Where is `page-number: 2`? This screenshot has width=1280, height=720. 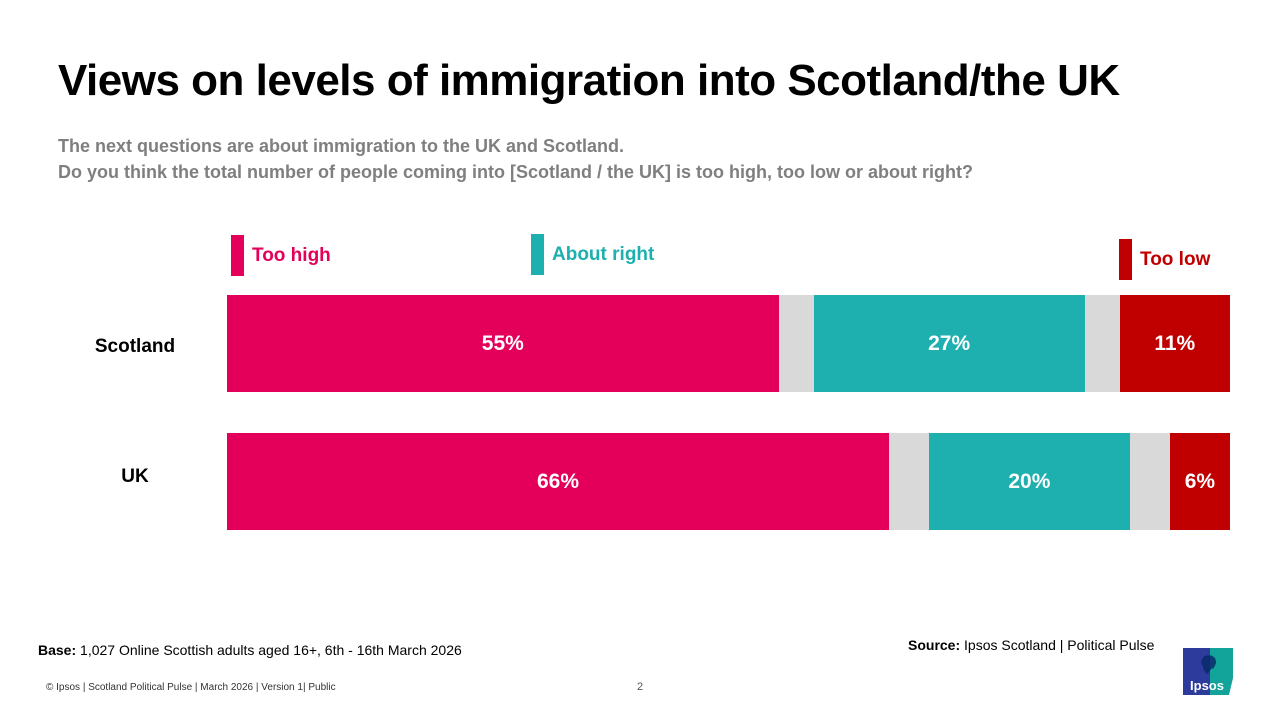
page-number: 2 is located at coordinates (640, 687).